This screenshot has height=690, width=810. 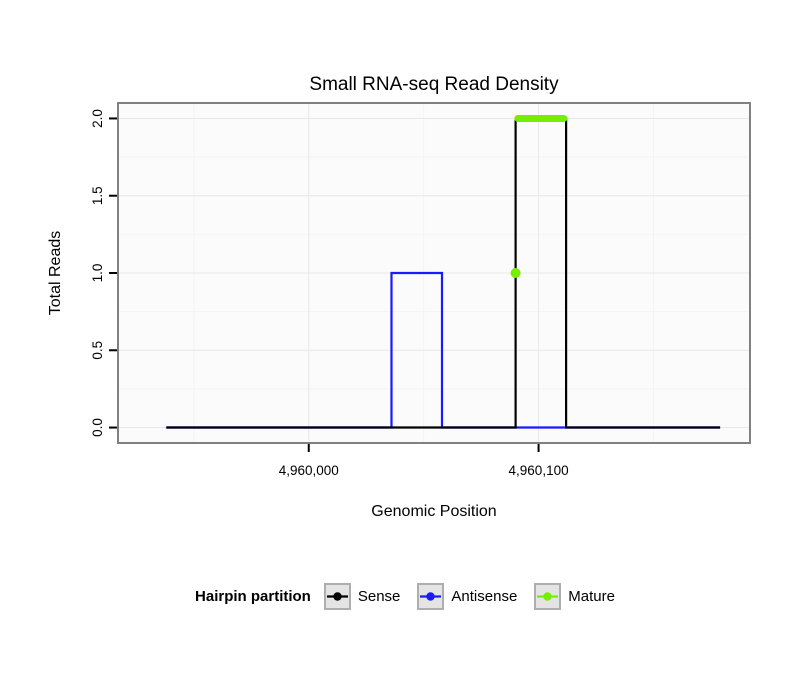 What do you see at coordinates (433, 511) in the screenshot?
I see `x-axis-label: Genomic Position` at bounding box center [433, 511].